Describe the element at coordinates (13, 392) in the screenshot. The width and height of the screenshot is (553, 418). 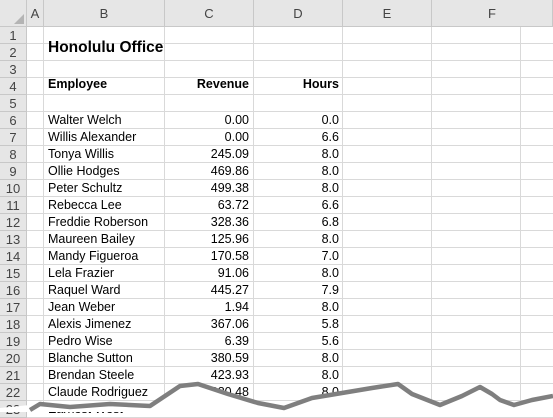
I see `row-header-22: 22` at that location.